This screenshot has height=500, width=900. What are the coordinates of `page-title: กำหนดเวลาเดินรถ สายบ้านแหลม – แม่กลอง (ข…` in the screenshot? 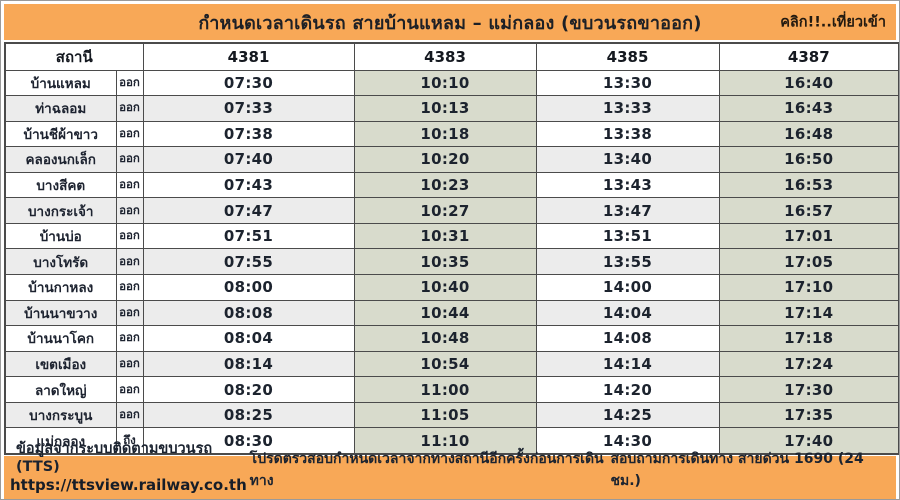 It's located at (450, 23).